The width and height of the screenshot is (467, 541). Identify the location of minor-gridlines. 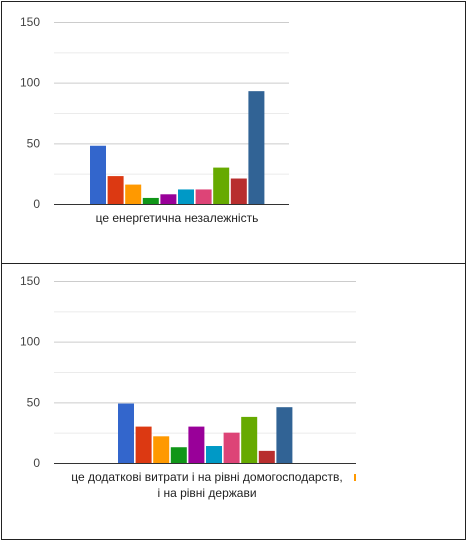
(205, 372).